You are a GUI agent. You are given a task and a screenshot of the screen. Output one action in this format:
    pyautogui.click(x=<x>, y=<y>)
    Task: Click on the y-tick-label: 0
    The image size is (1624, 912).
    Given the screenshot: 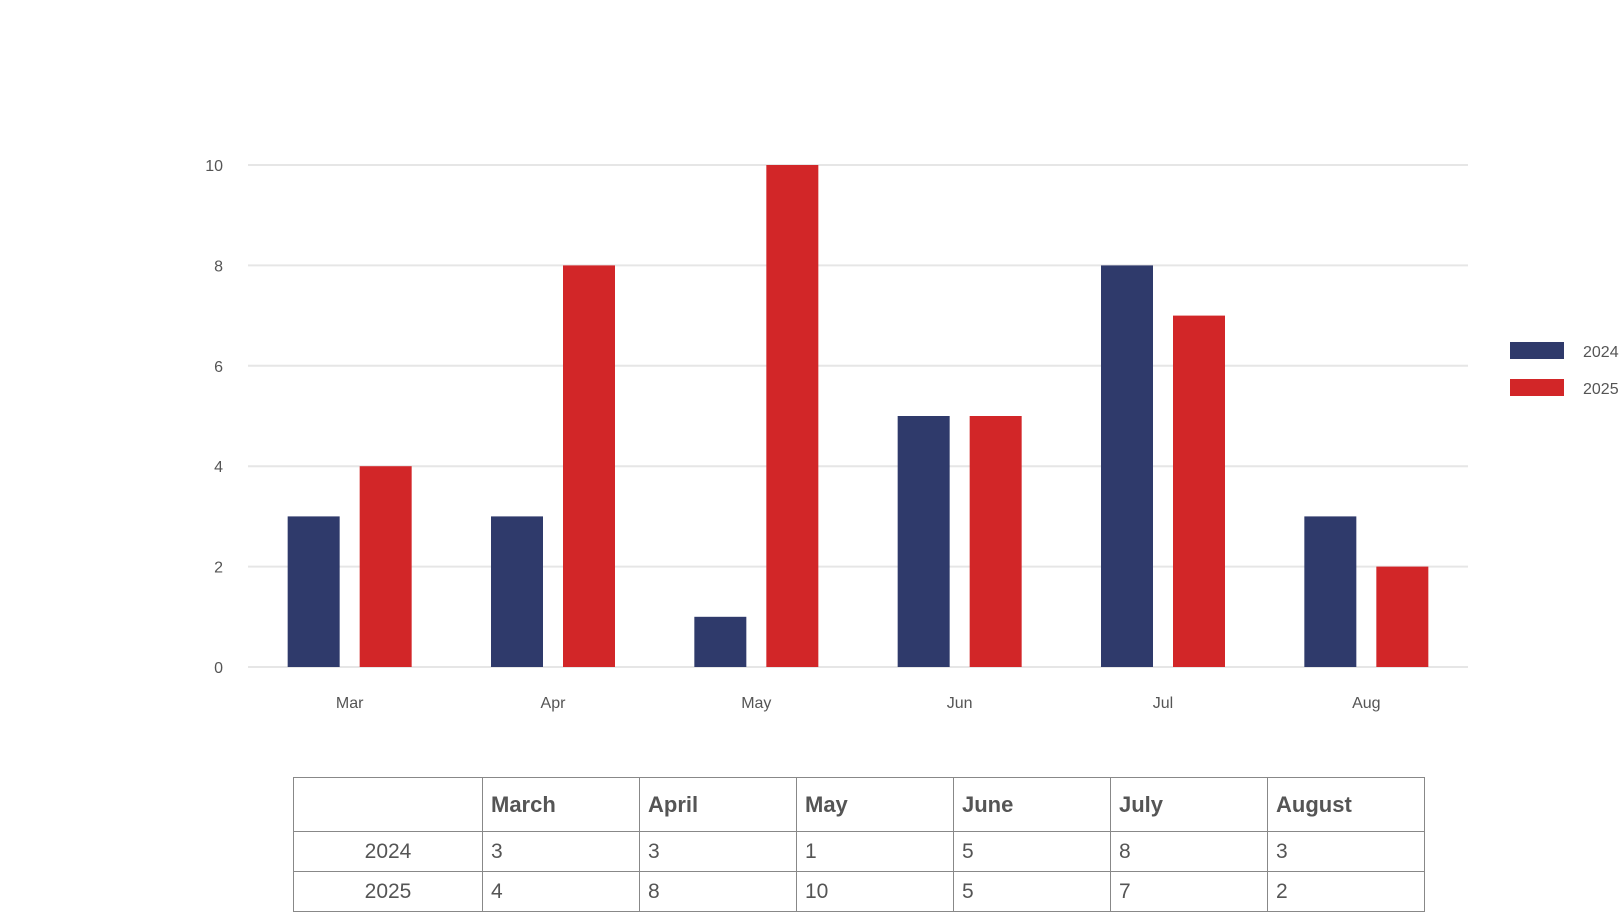 What is the action you would take?
    pyautogui.click(x=218, y=668)
    